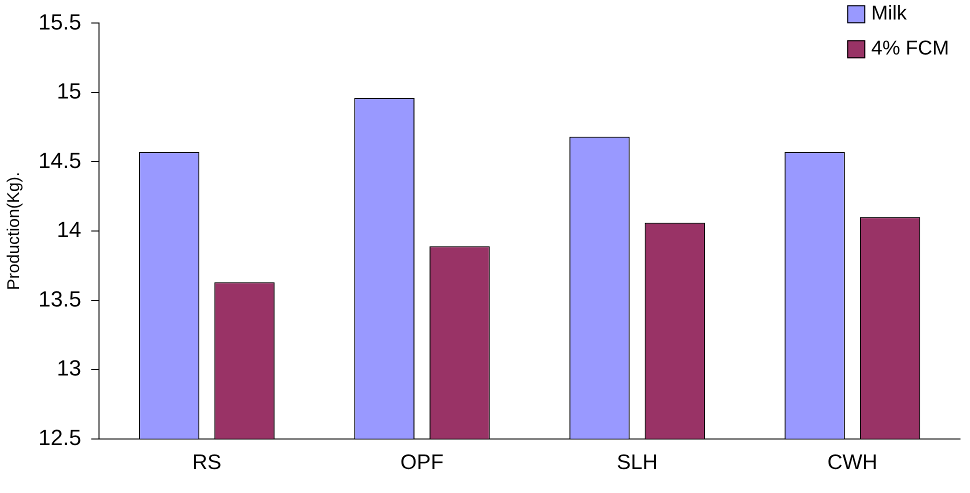 The image size is (970, 493). What do you see at coordinates (69, 368) in the screenshot?
I see `y-tick-label: 13` at bounding box center [69, 368].